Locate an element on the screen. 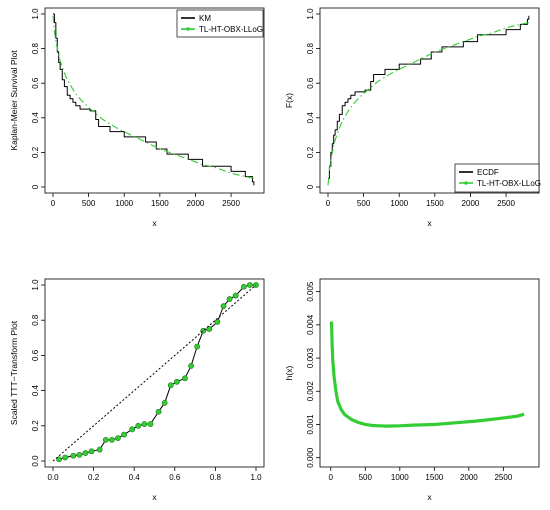 This screenshot has height=510, width=550. y-tick-label: 0.004 is located at coordinates (310, 324).